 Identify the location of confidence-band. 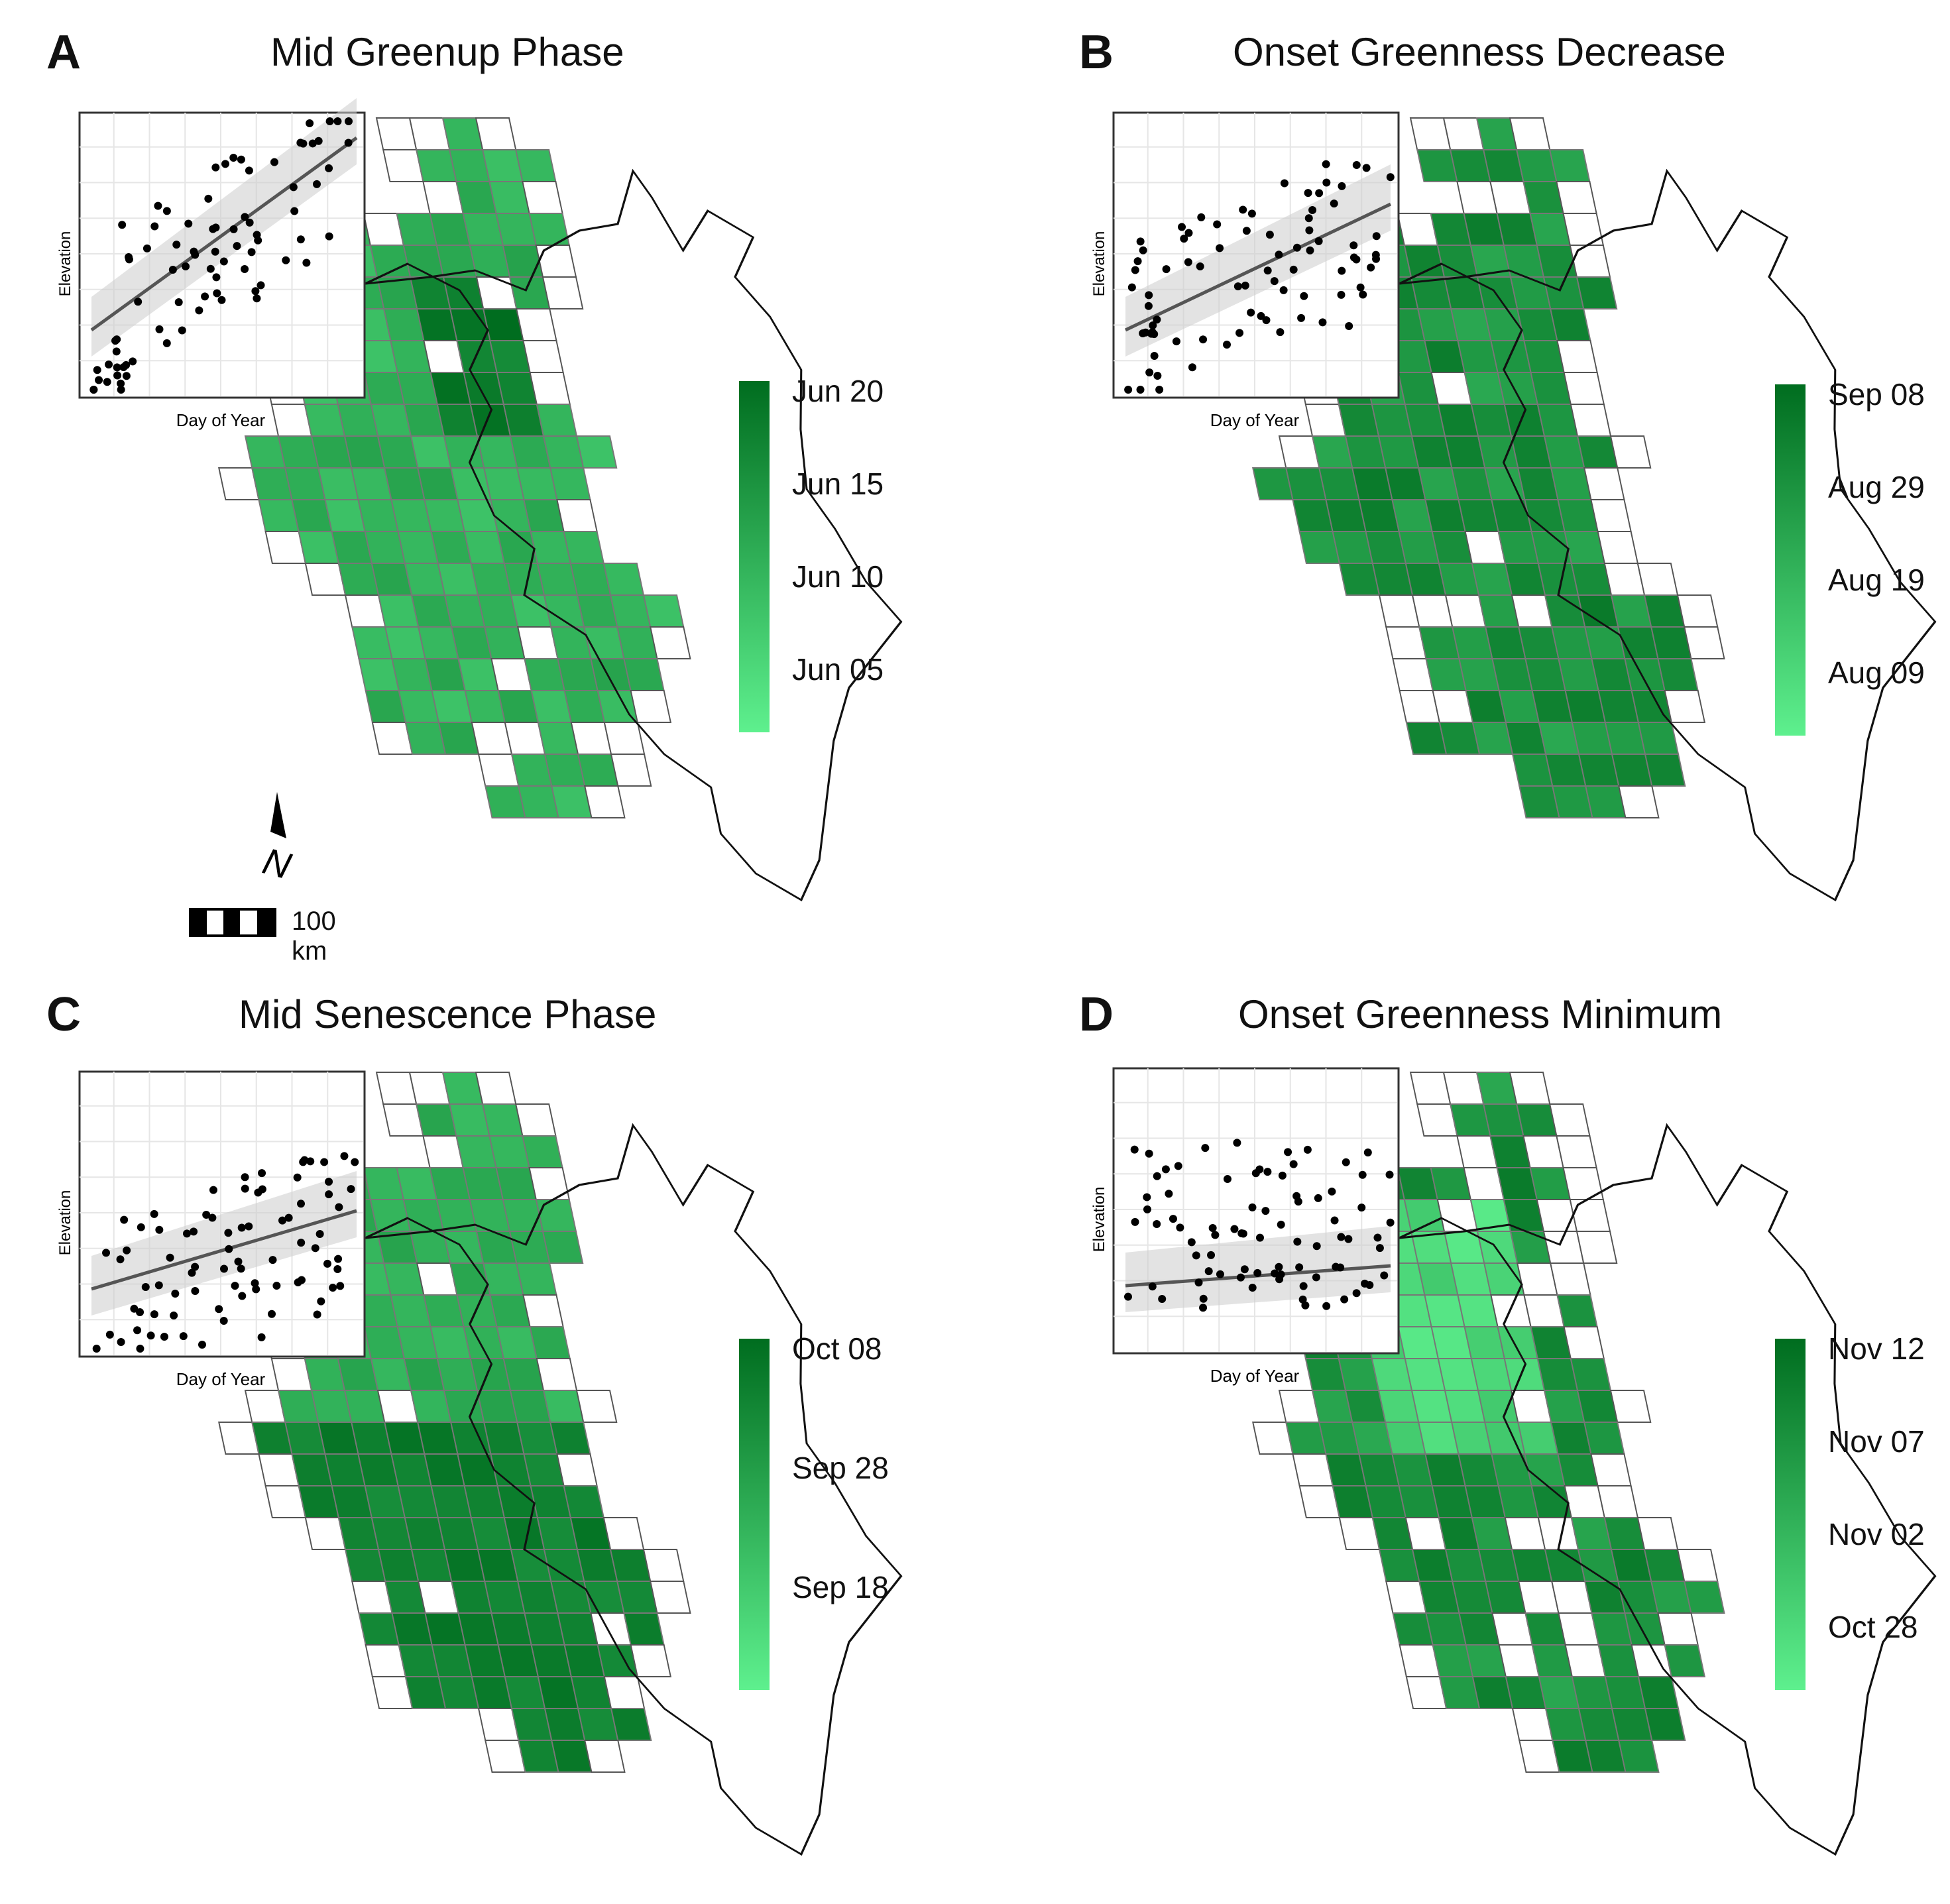
(1258, 260).